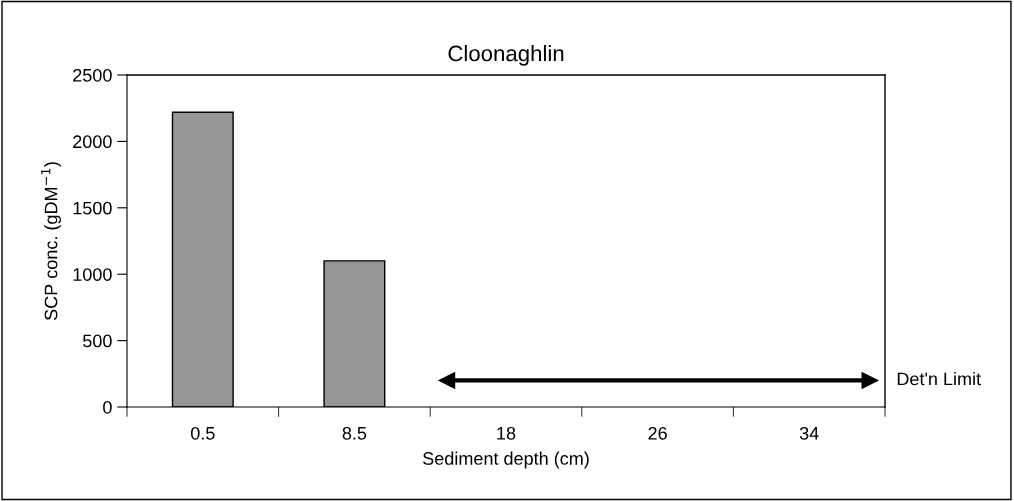 Image resolution: width=1014 pixels, height=501 pixels. What do you see at coordinates (92, 208) in the screenshot?
I see `y-tick-label: 1500` at bounding box center [92, 208].